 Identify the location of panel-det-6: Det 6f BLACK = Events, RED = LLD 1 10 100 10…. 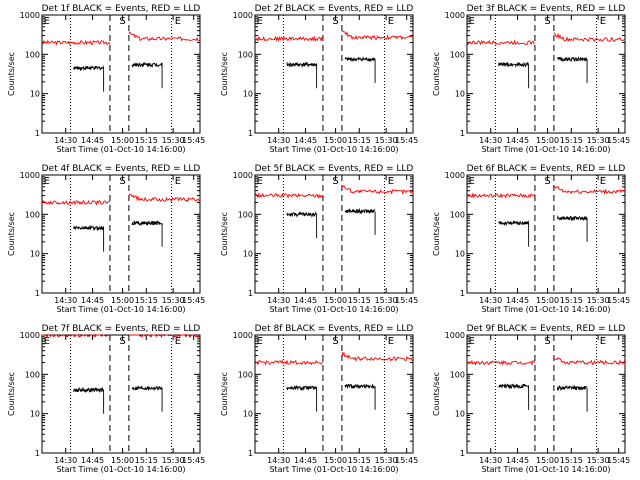
(531, 239).